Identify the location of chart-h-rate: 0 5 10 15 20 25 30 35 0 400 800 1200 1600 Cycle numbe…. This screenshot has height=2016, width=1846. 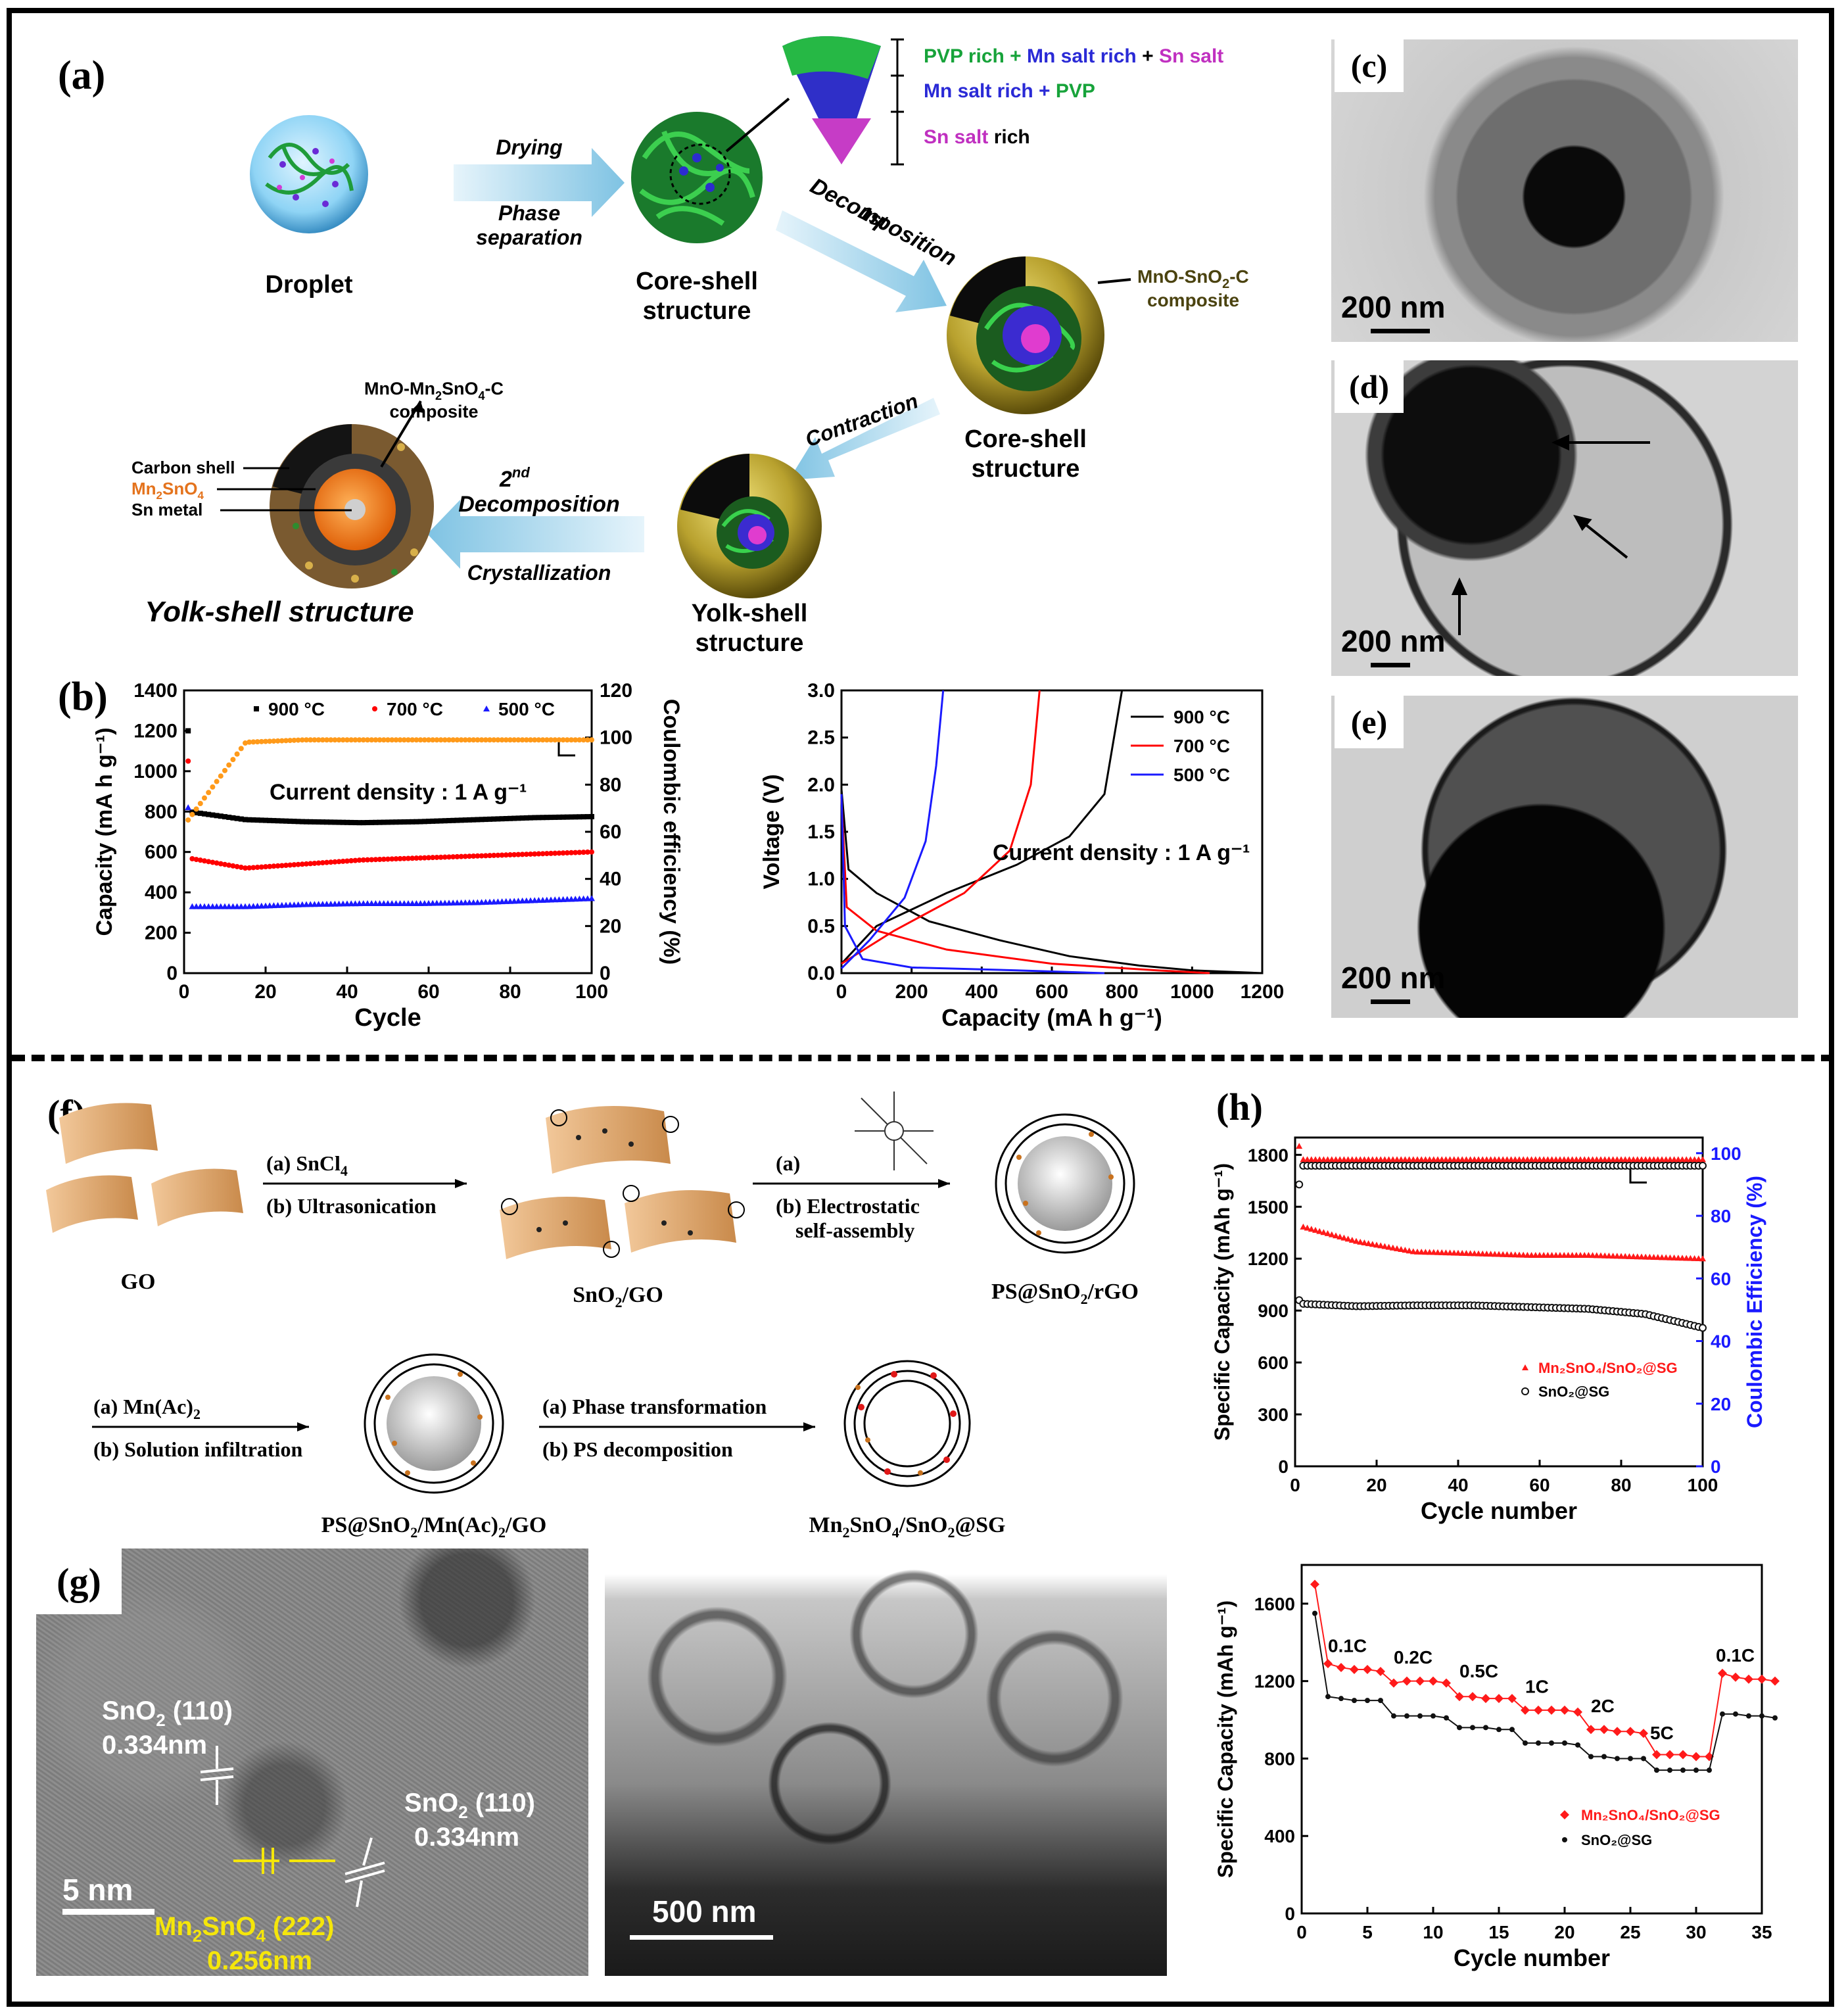
(1497, 1767).